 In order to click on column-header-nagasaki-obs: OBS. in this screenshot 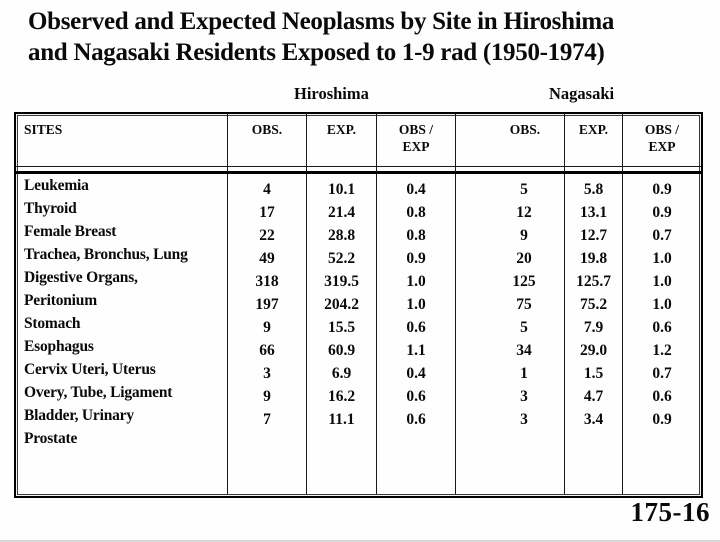, I will do `click(510, 140)`.